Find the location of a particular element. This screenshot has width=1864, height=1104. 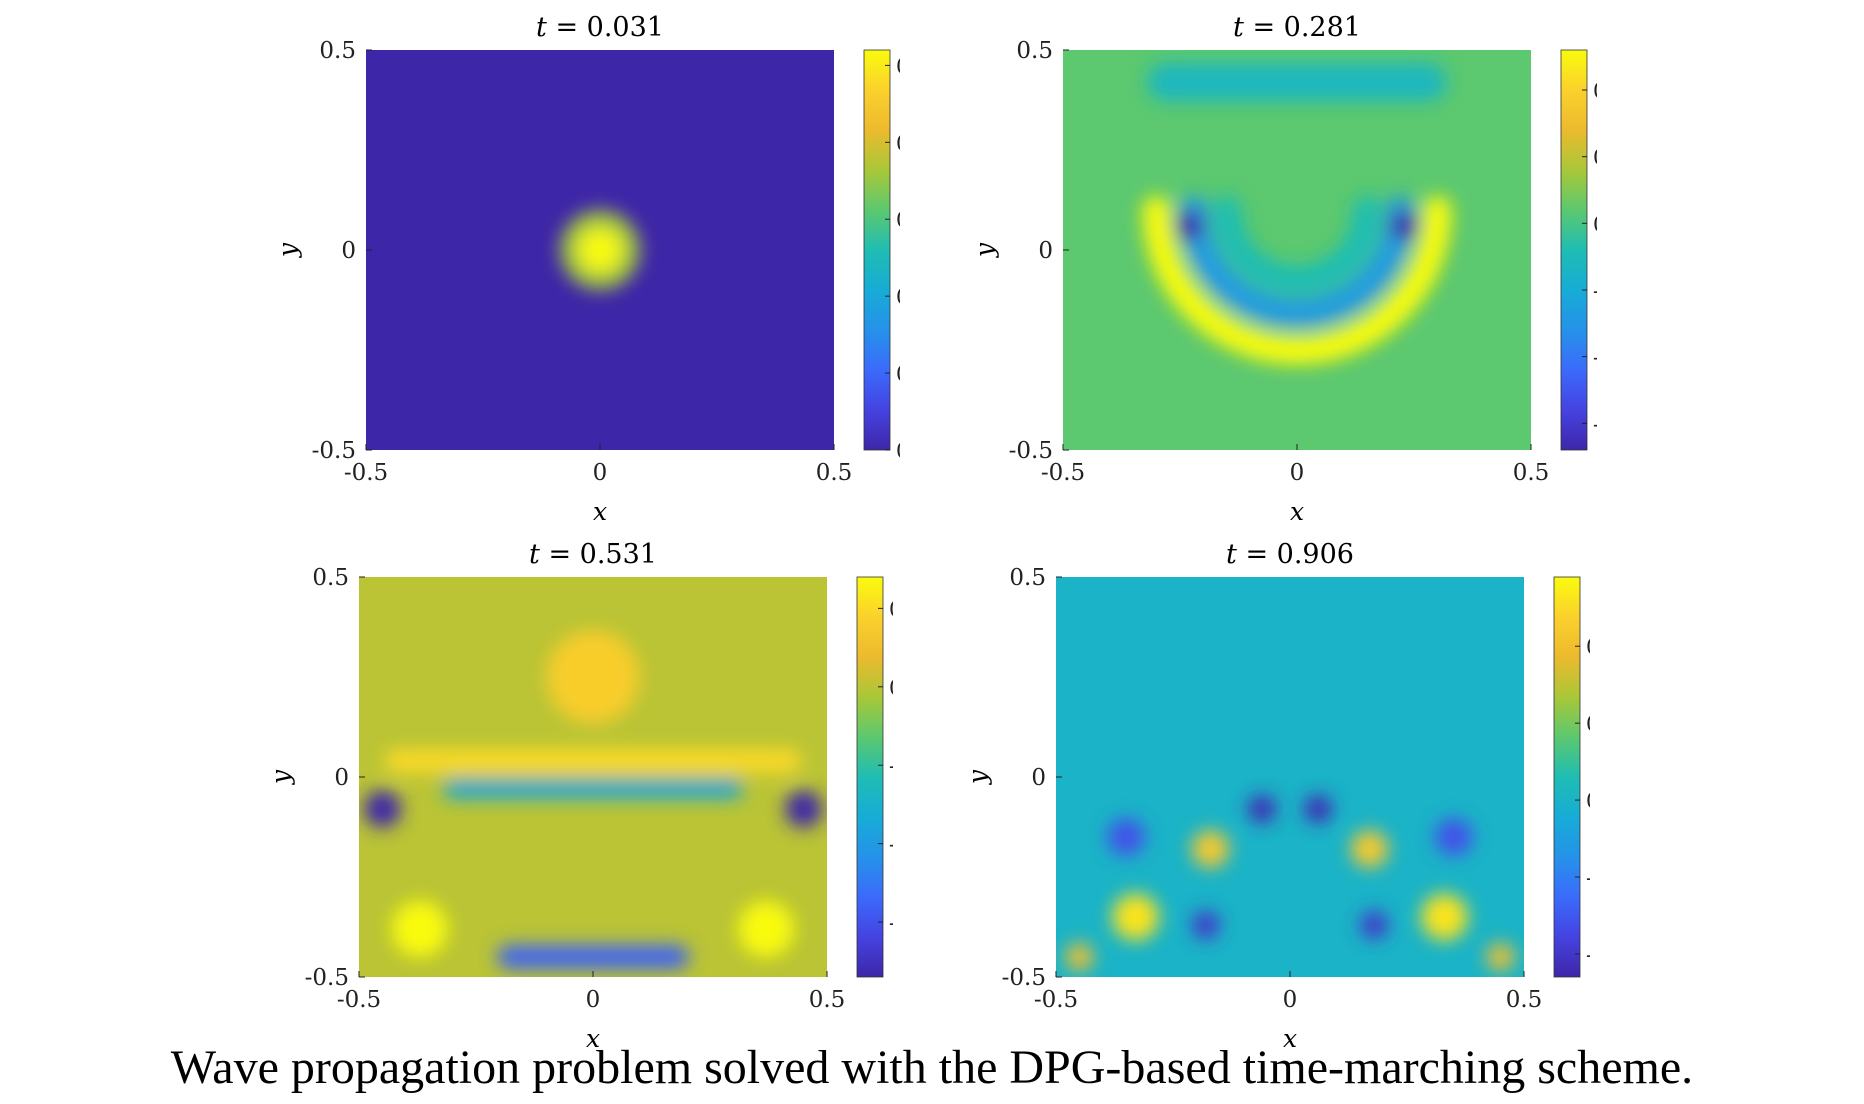

heatmap-background is located at coordinates (1297, 250).